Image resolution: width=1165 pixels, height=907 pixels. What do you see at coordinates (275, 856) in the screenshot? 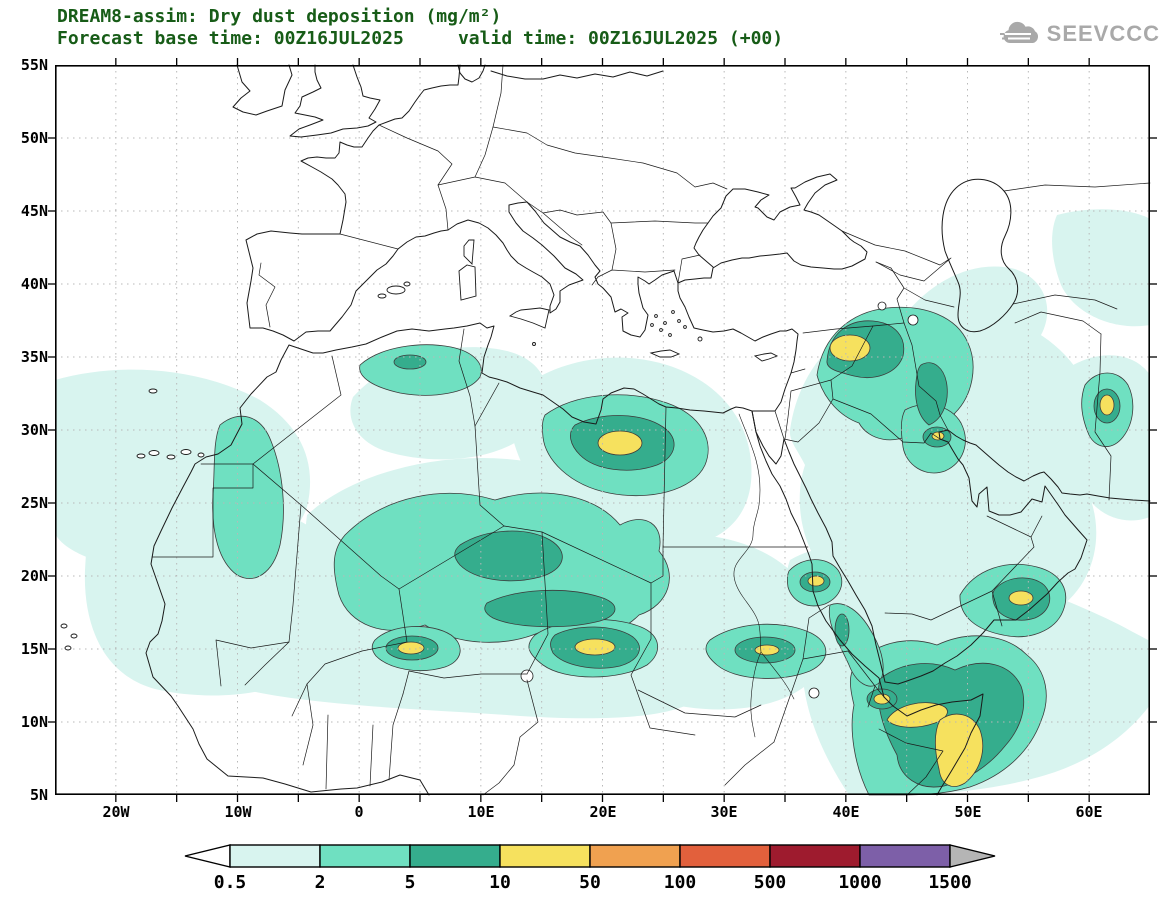
I see `colorbar-segment-0.5-2` at bounding box center [275, 856].